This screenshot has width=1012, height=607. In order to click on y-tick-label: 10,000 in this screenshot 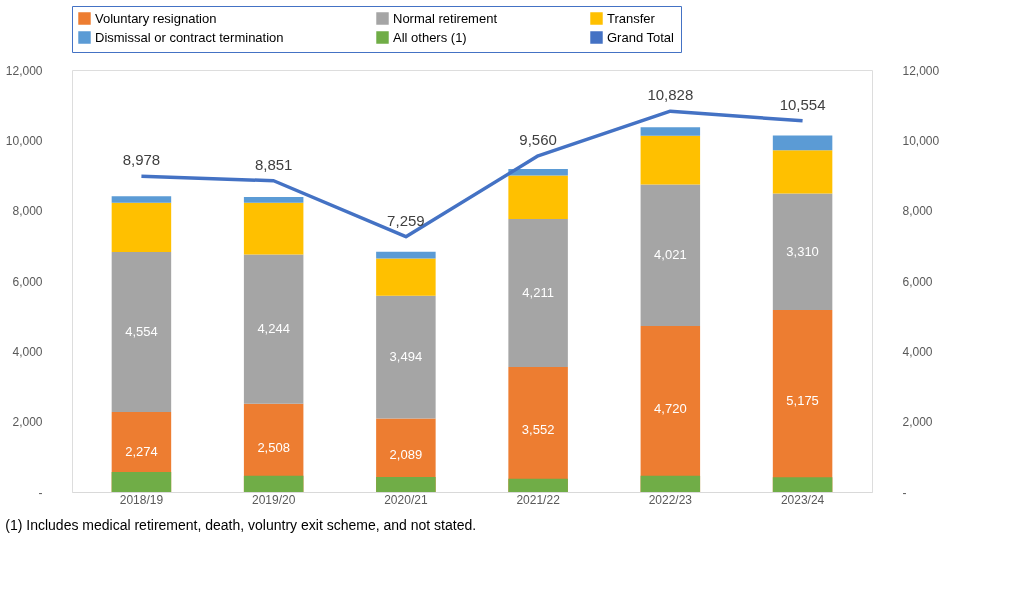, I will do `click(24, 140)`.